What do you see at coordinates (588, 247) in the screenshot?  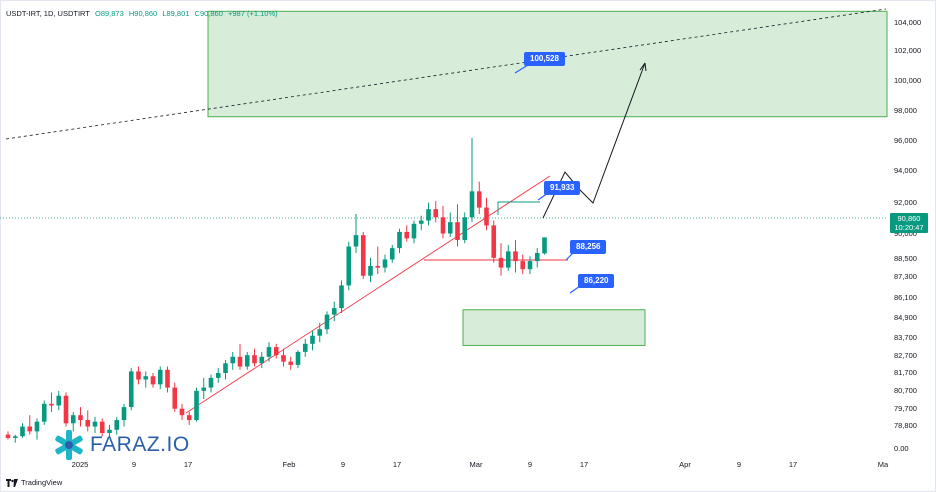 I see `support-callout: 88,256` at bounding box center [588, 247].